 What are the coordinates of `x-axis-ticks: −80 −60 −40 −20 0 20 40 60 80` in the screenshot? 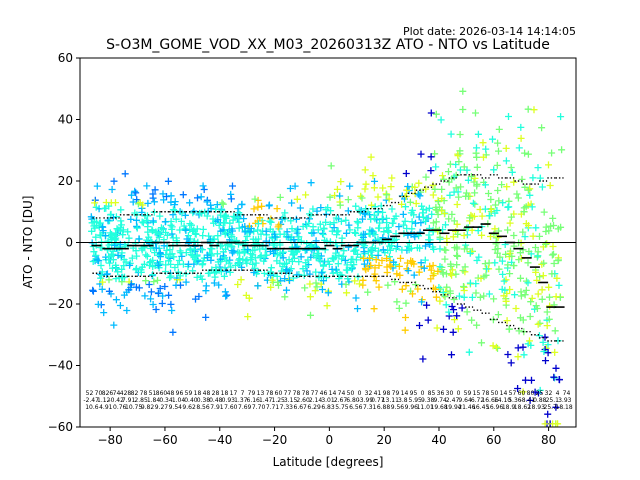 It's located at (326, 437).